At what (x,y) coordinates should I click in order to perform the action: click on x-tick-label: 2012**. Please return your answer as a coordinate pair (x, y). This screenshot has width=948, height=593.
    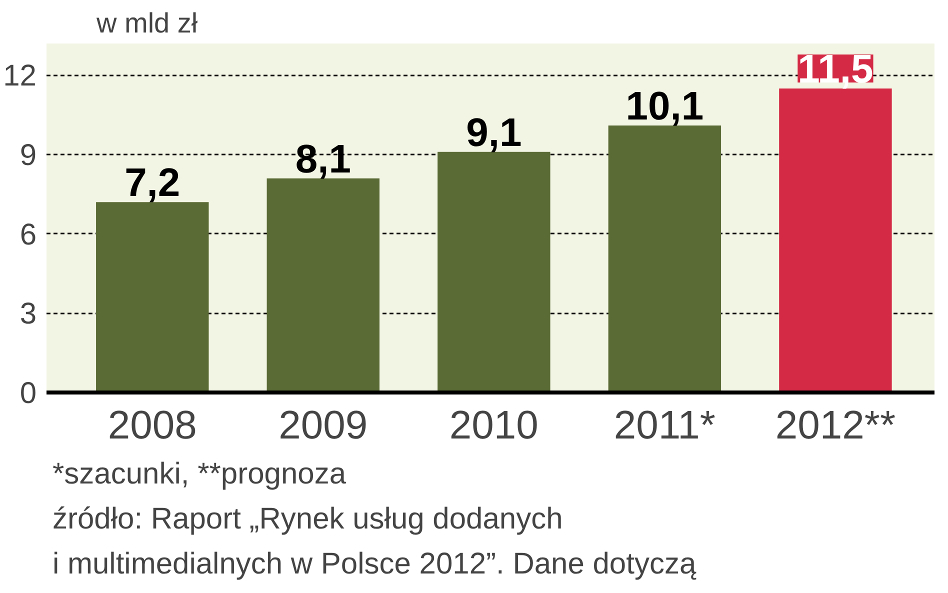
    Looking at the image, I should click on (835, 426).